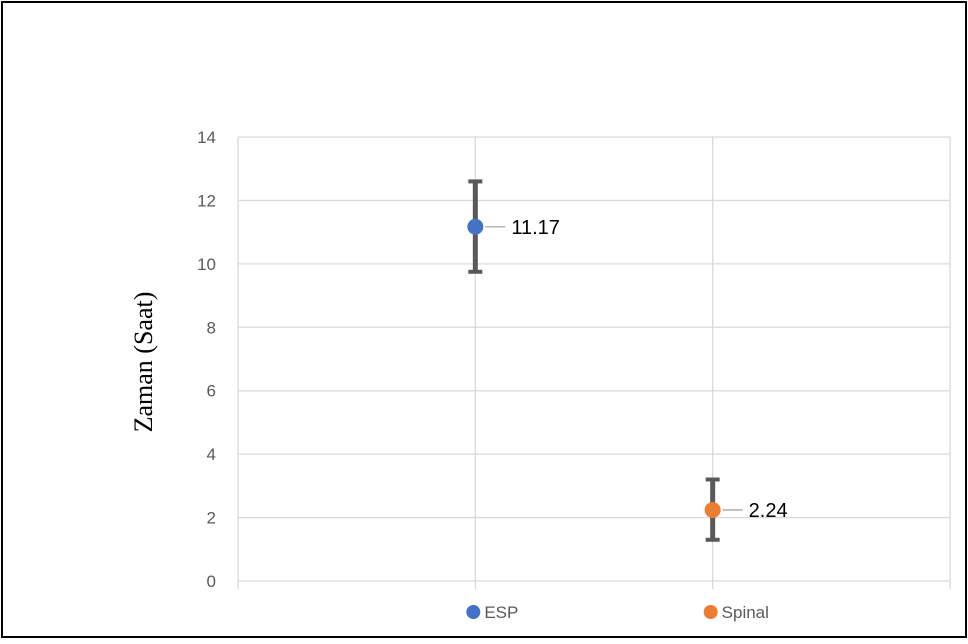 The height and width of the screenshot is (644, 968). Describe the element at coordinates (206, 137) in the screenshot. I see `y-tick-label: 14` at that location.